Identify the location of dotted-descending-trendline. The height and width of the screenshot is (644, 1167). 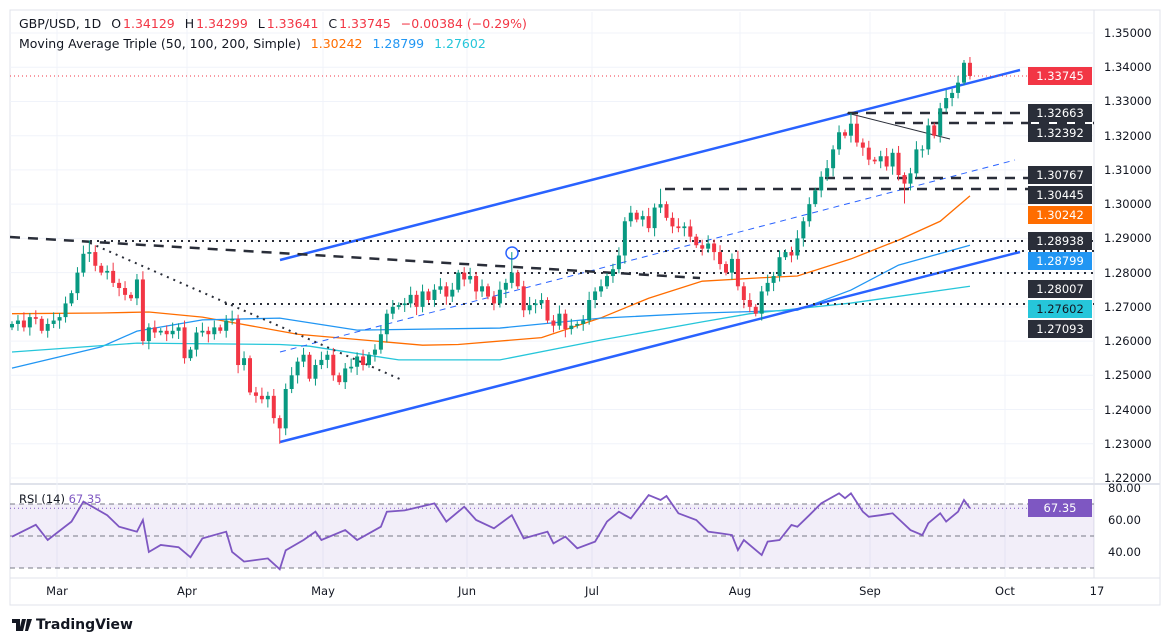
(246, 311).